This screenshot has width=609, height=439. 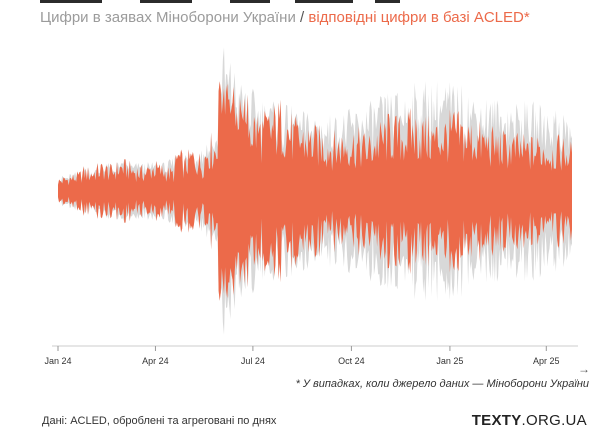 I want to click on header-strip, so click(x=220, y=1).